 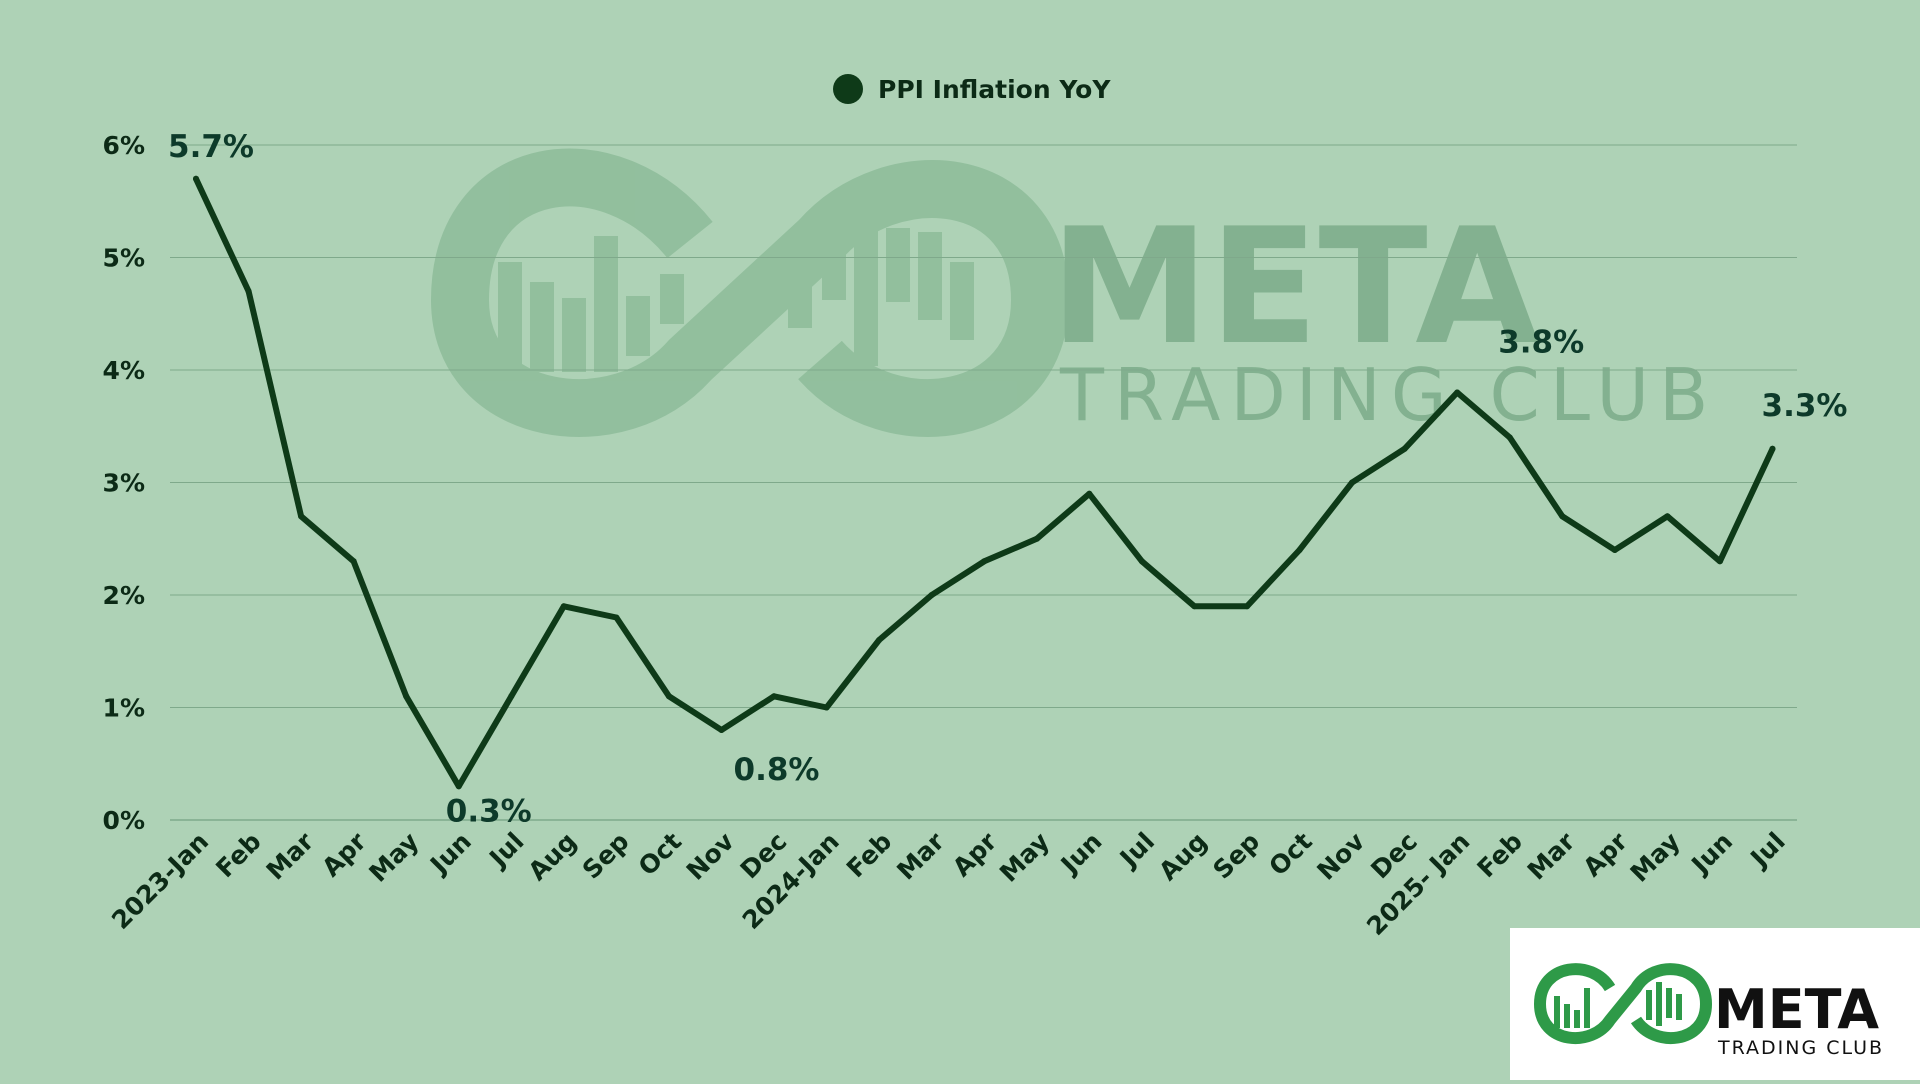 What do you see at coordinates (211, 147) in the screenshot?
I see `data-label: 5.7%` at bounding box center [211, 147].